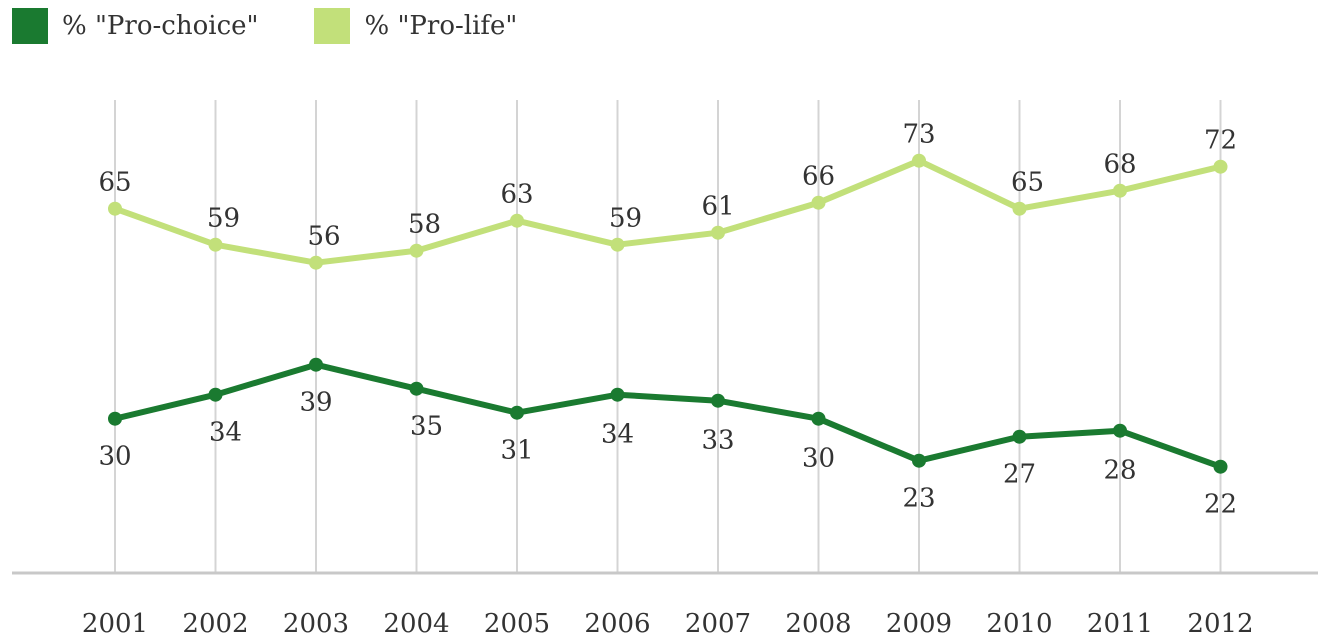  What do you see at coordinates (215, 624) in the screenshot?
I see `x-tick-2002: 2002` at bounding box center [215, 624].